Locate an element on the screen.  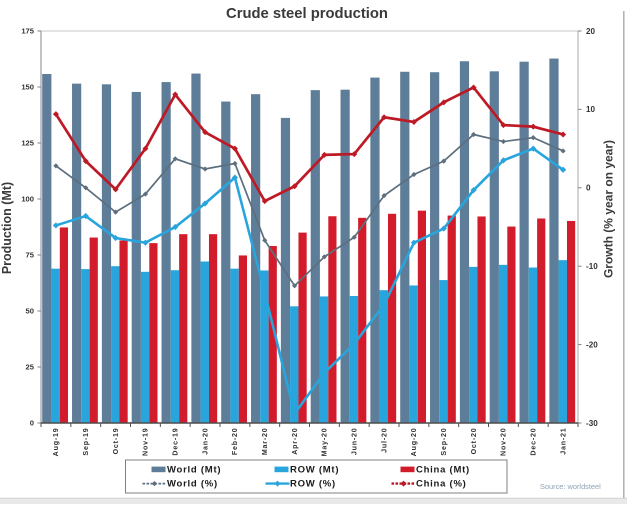
svg-text: Mar-20 is located at coordinates (265, 442).